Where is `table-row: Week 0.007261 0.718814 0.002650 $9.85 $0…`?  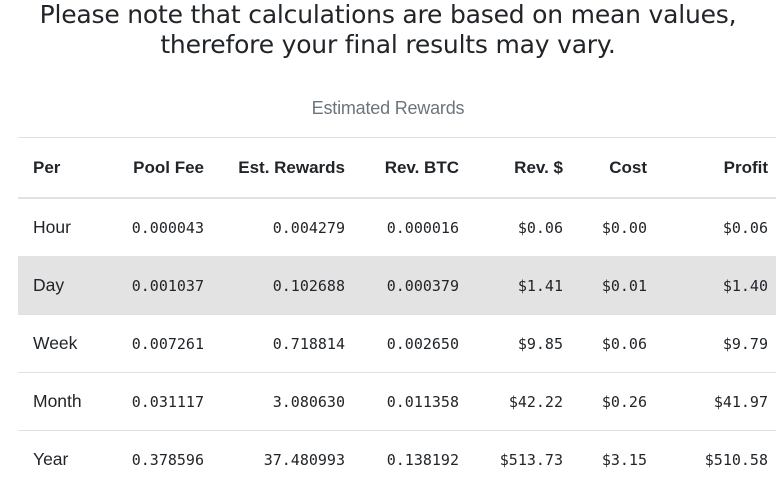 table-row: Week 0.007261 0.718814 0.002650 $9.85 $0… is located at coordinates (397, 343).